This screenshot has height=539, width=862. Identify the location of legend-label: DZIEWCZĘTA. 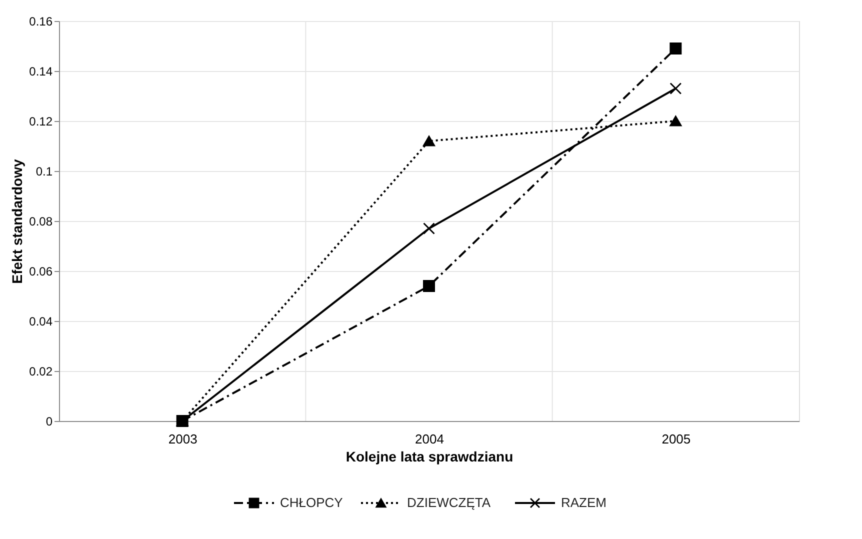
(449, 502).